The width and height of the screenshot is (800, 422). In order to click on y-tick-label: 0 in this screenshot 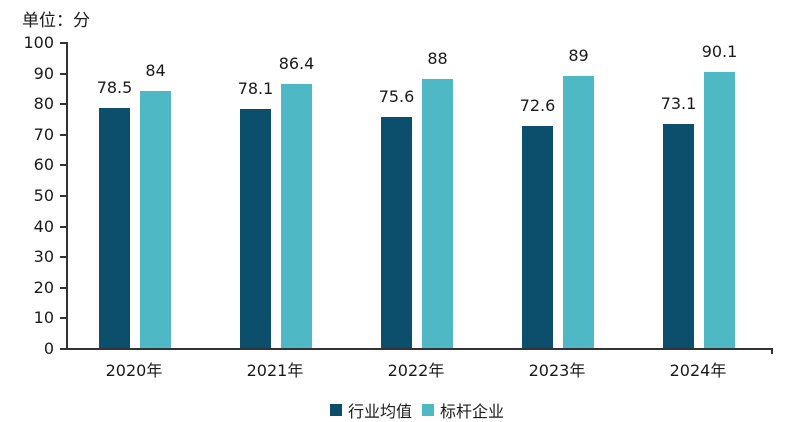, I will do `click(48, 348)`.